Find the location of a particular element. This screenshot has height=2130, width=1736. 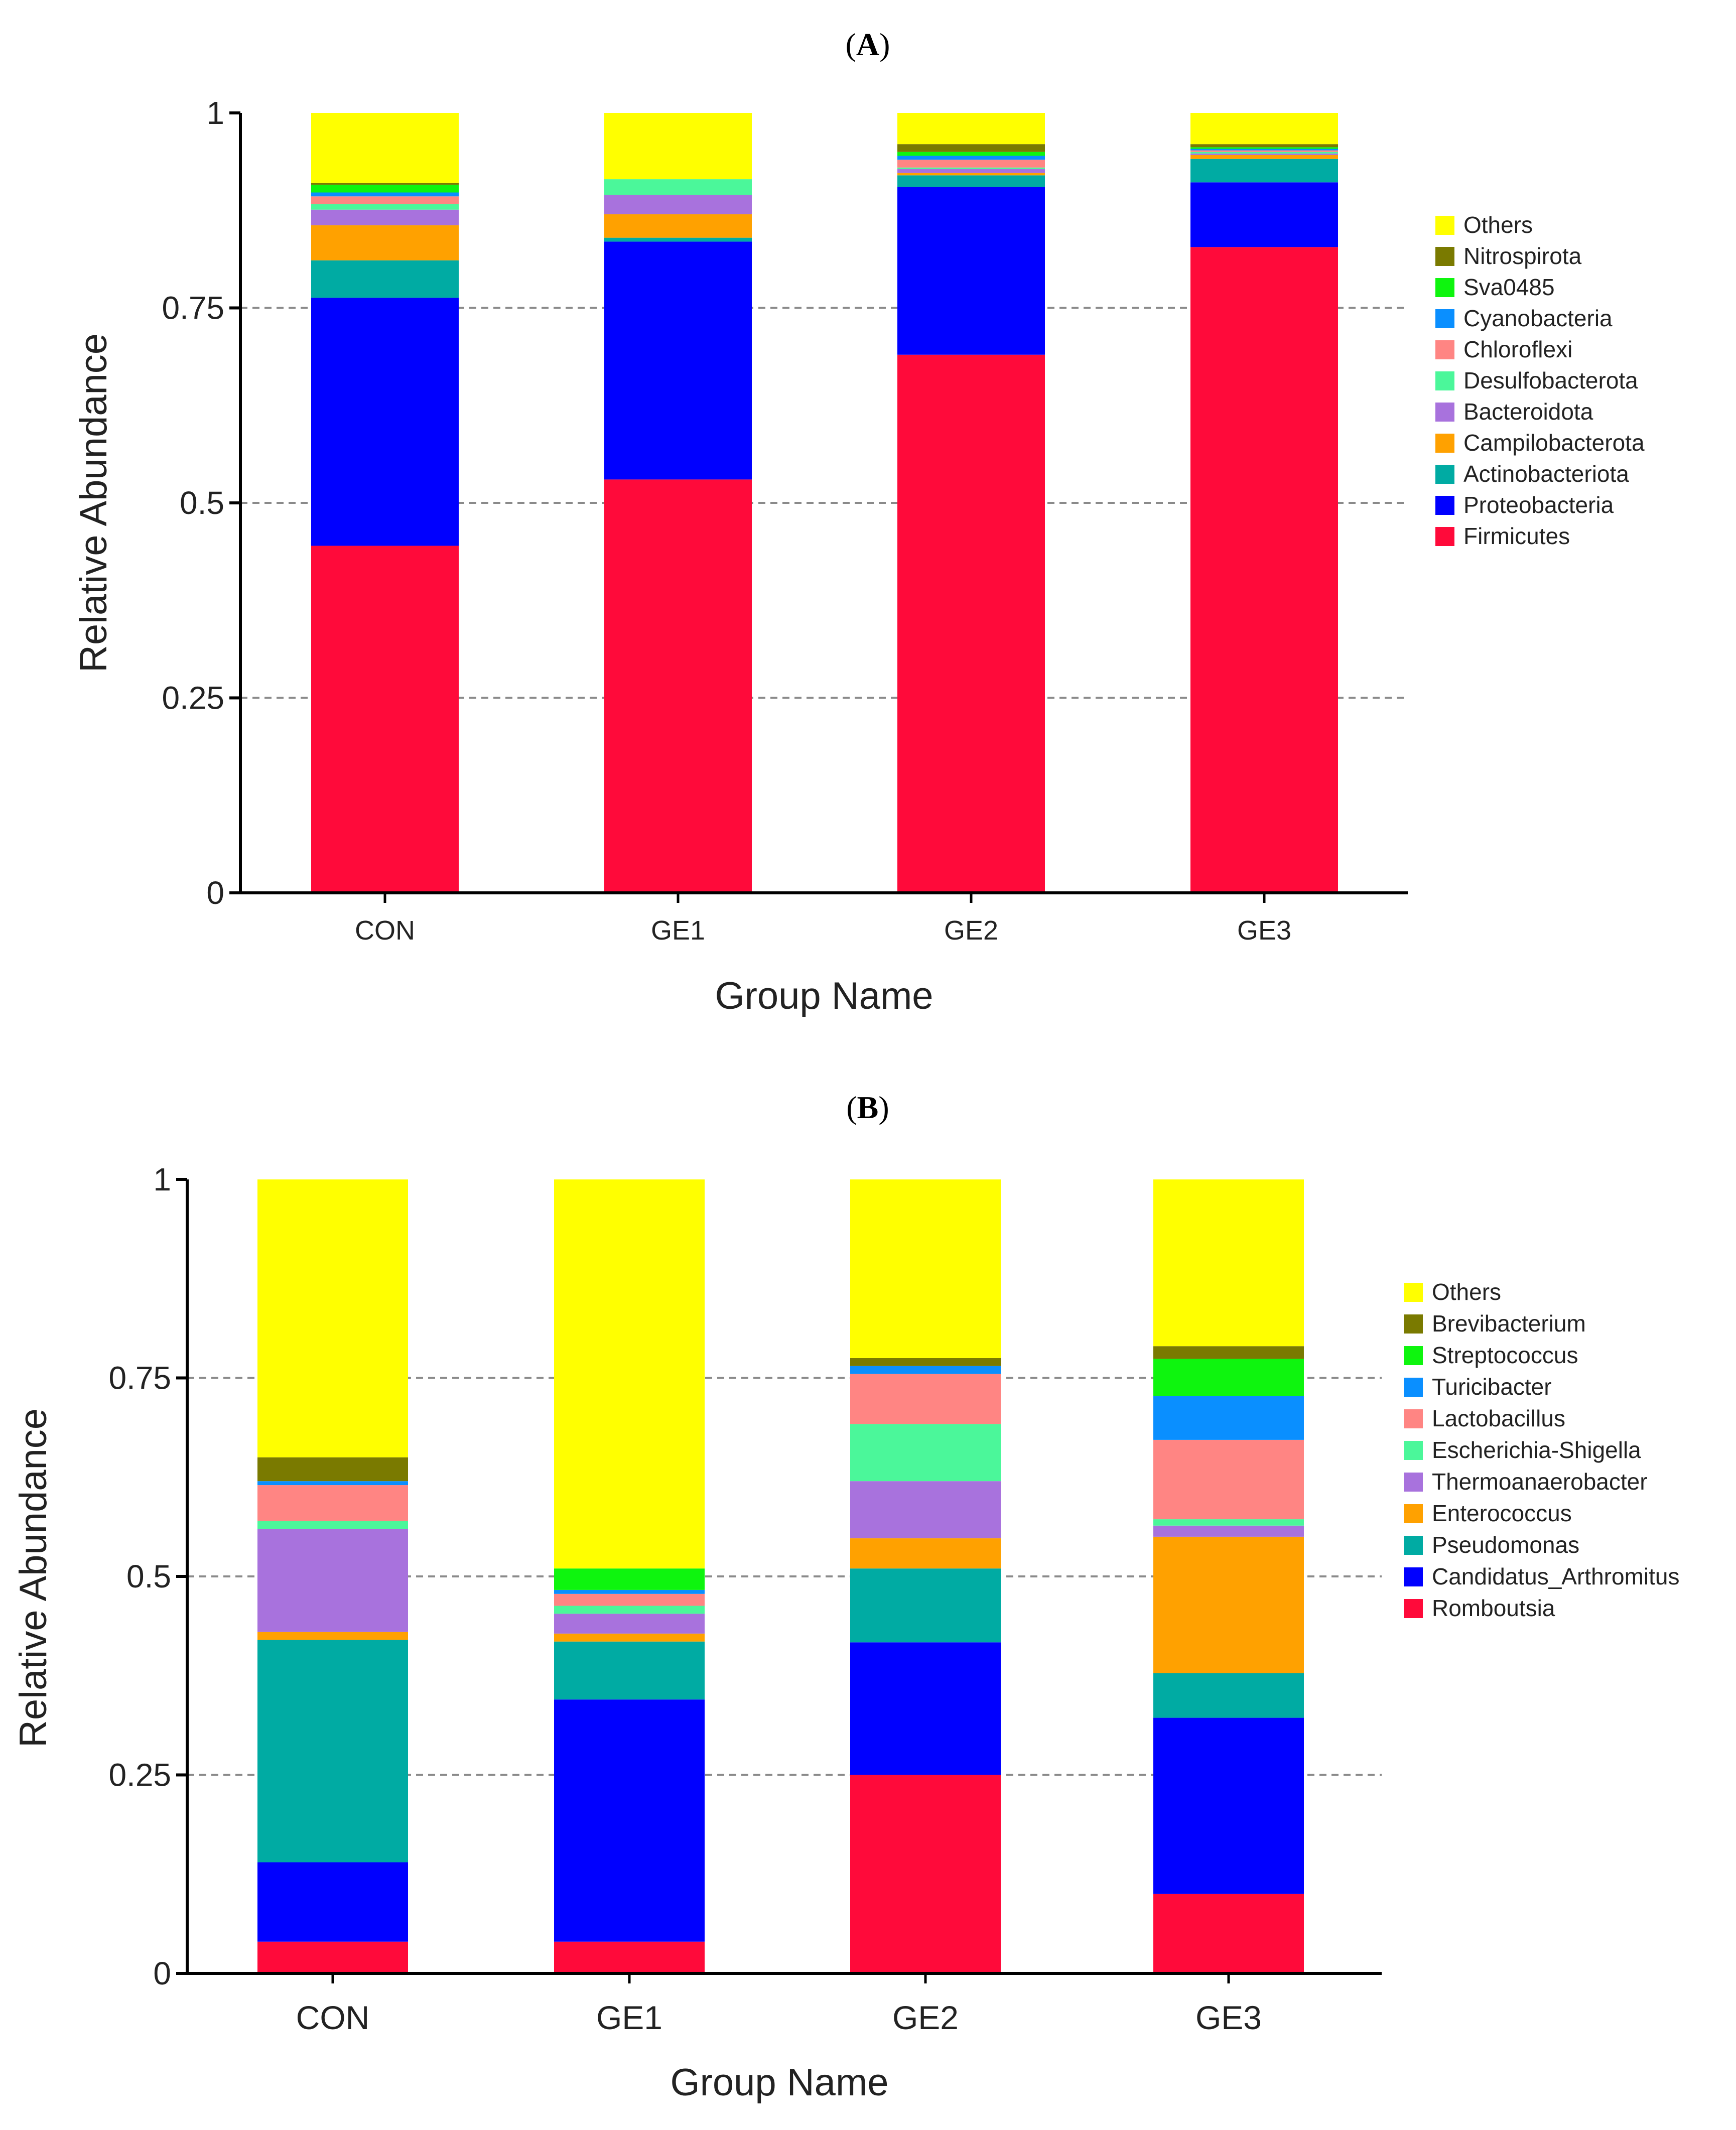

legend-label-actinobacteriota: Actinobacteriota is located at coordinates (1546, 474).